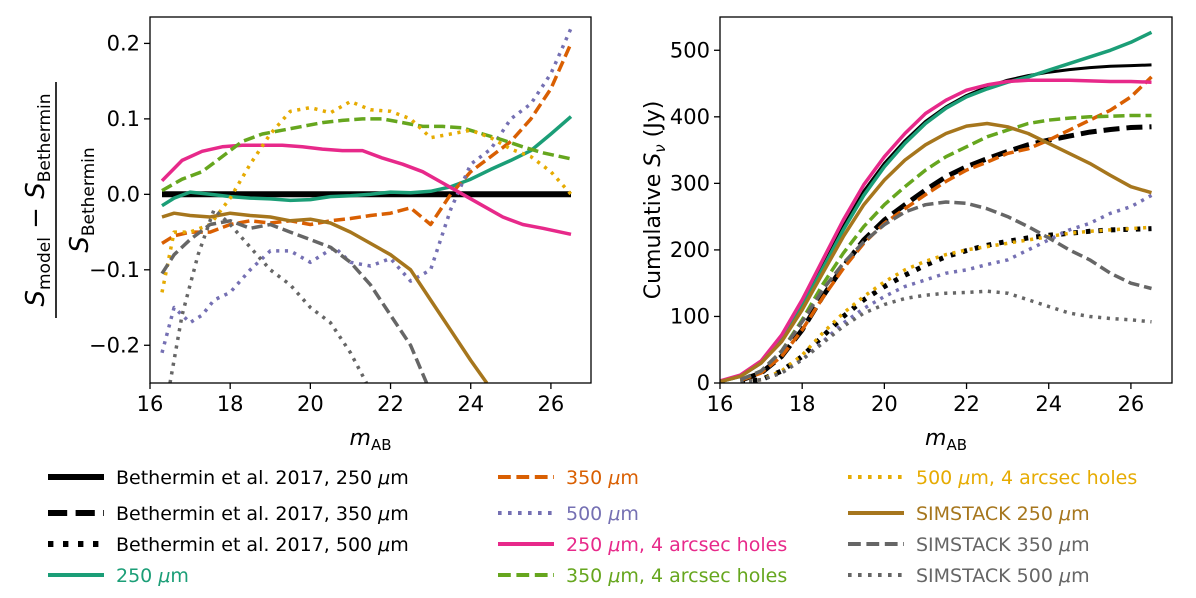 The image size is (1196, 598). I want to click on legend-label-text: SIMSTACK 350, so click(987, 545).